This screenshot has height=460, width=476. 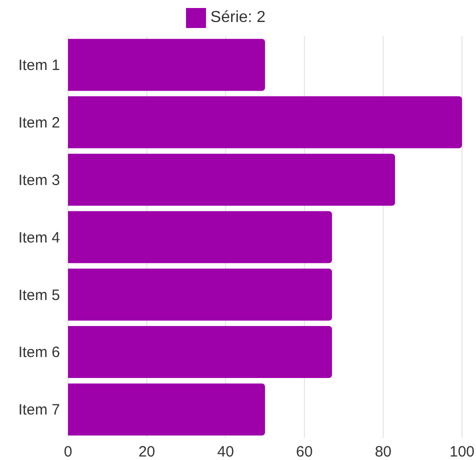 I want to click on x-tick-label: 40, so click(x=225, y=452).